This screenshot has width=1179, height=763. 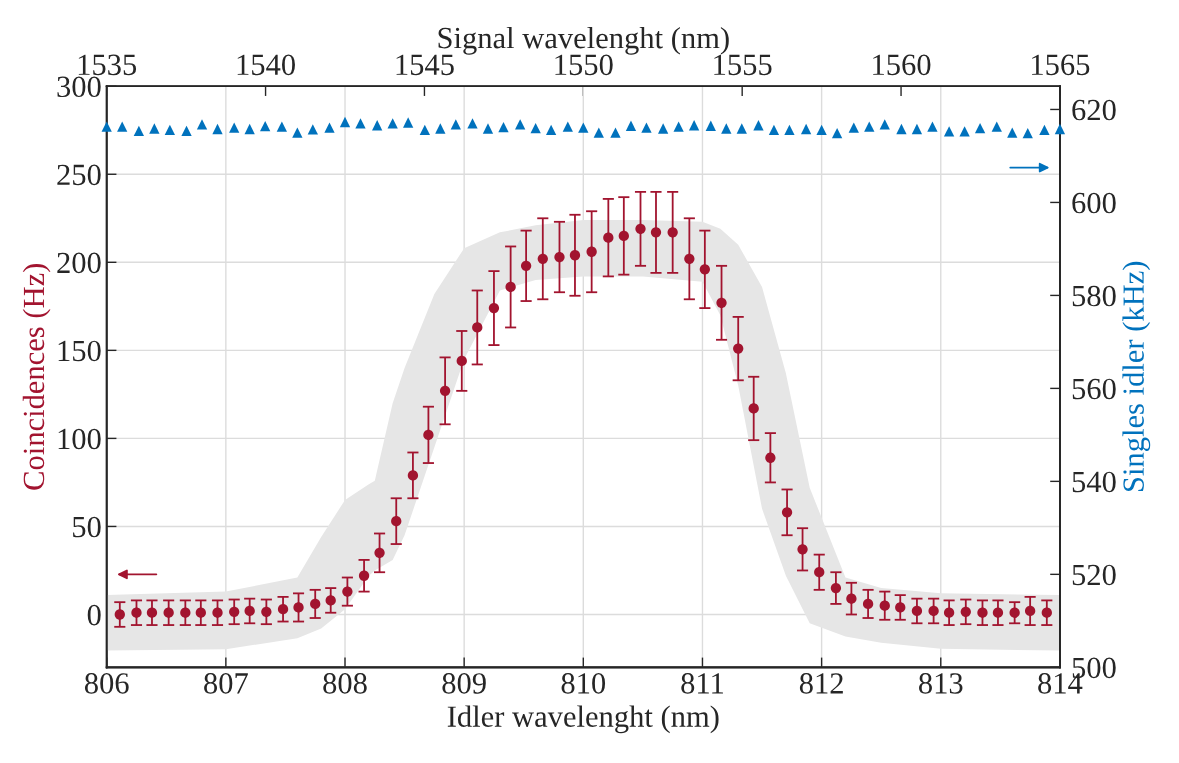 I want to click on x-tick-label: 813, so click(x=941, y=683).